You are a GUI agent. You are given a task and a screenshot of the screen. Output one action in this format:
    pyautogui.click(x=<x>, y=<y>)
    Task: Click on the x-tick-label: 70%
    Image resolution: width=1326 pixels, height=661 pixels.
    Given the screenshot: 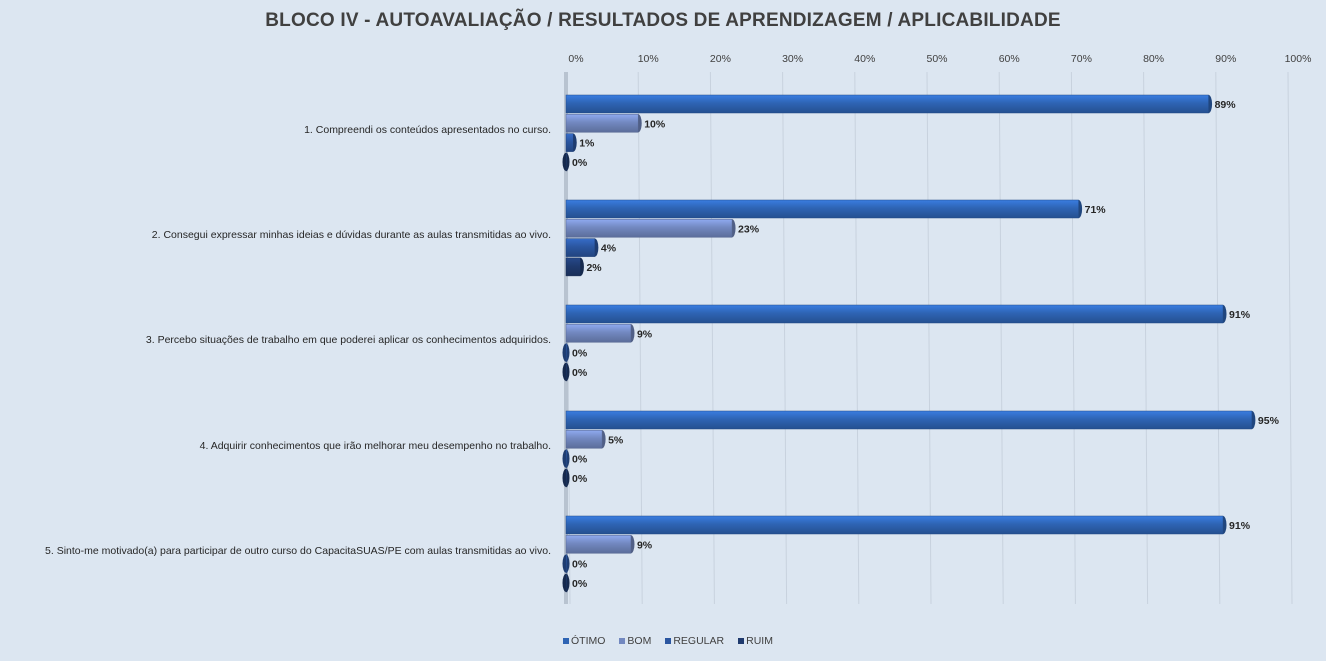 What is the action you would take?
    pyautogui.click(x=1081, y=59)
    